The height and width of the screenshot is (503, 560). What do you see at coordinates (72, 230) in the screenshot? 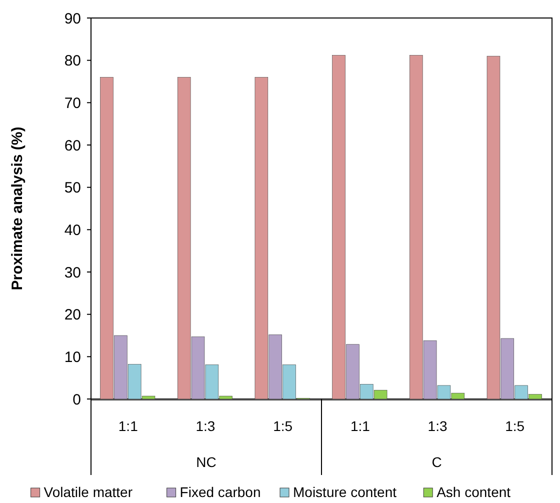
I see `y-tick-label: 40` at bounding box center [72, 230].